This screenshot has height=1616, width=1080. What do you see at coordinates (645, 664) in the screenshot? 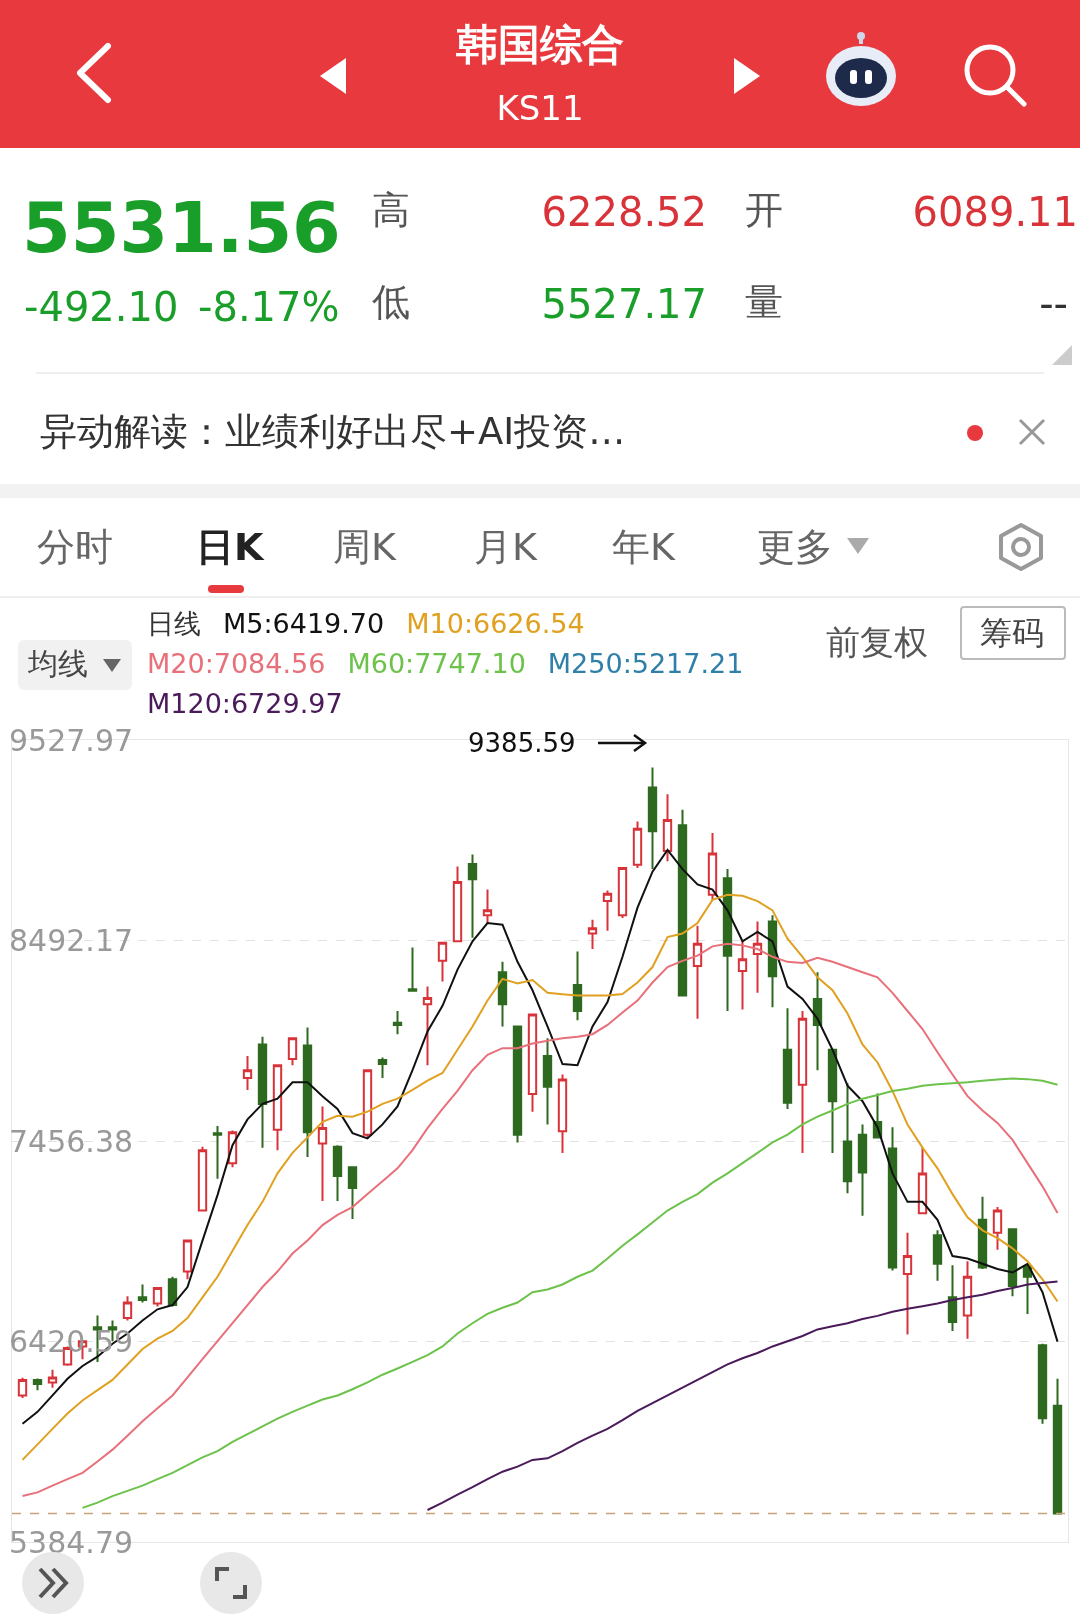
I see `legend-label: M250:5217.21` at bounding box center [645, 664].